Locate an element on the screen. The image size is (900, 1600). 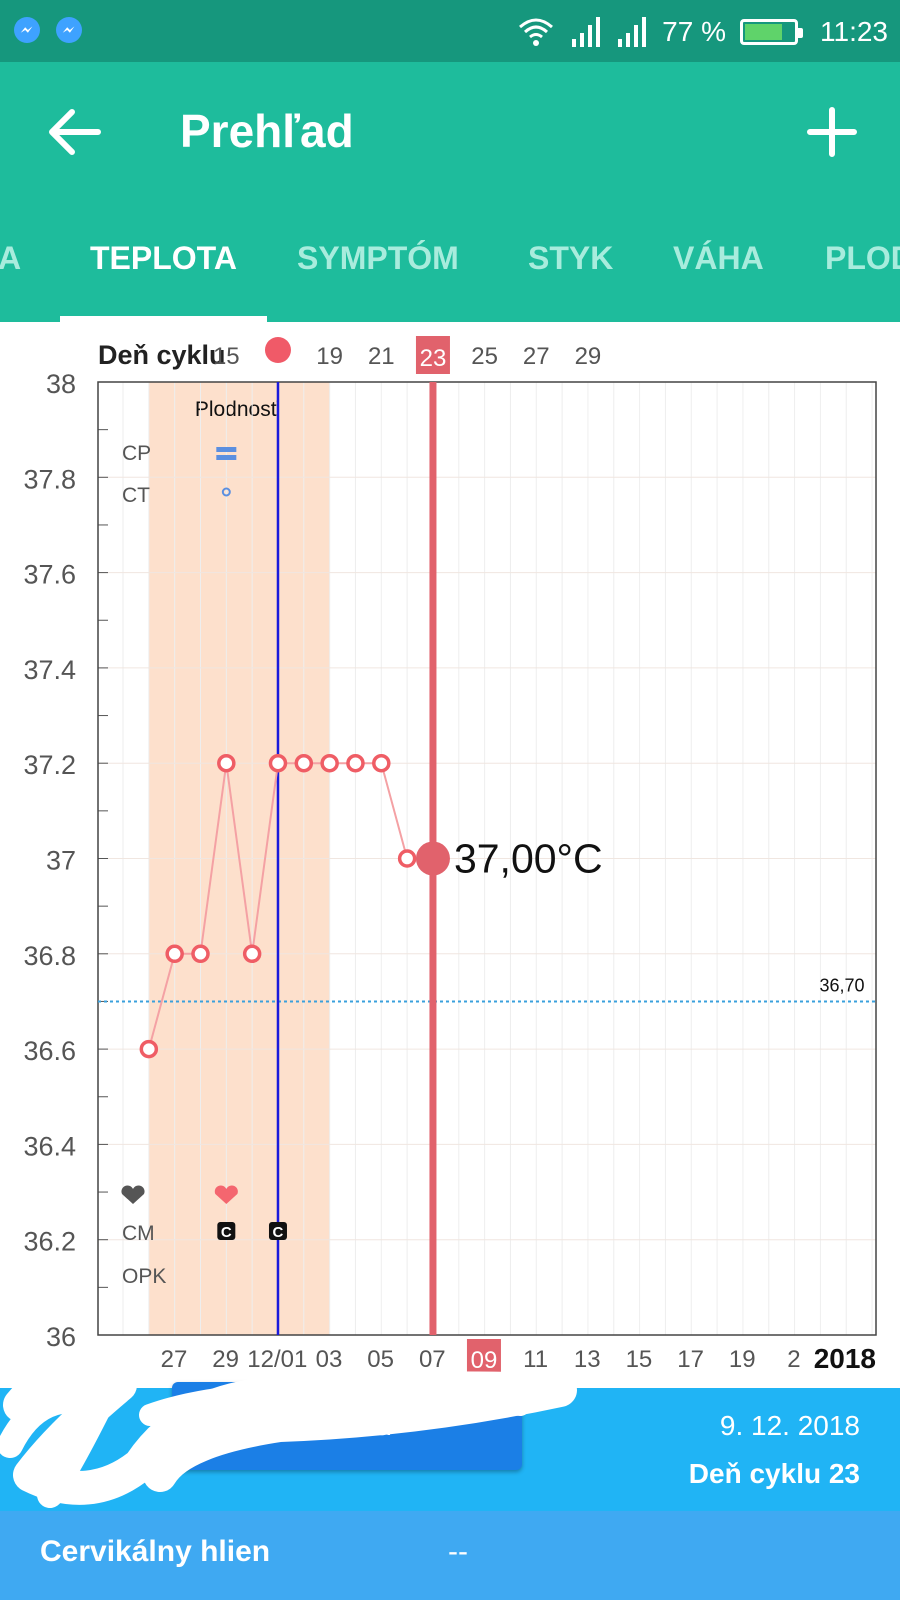
bottom-tick-label: 29 is located at coordinates (225, 1359).